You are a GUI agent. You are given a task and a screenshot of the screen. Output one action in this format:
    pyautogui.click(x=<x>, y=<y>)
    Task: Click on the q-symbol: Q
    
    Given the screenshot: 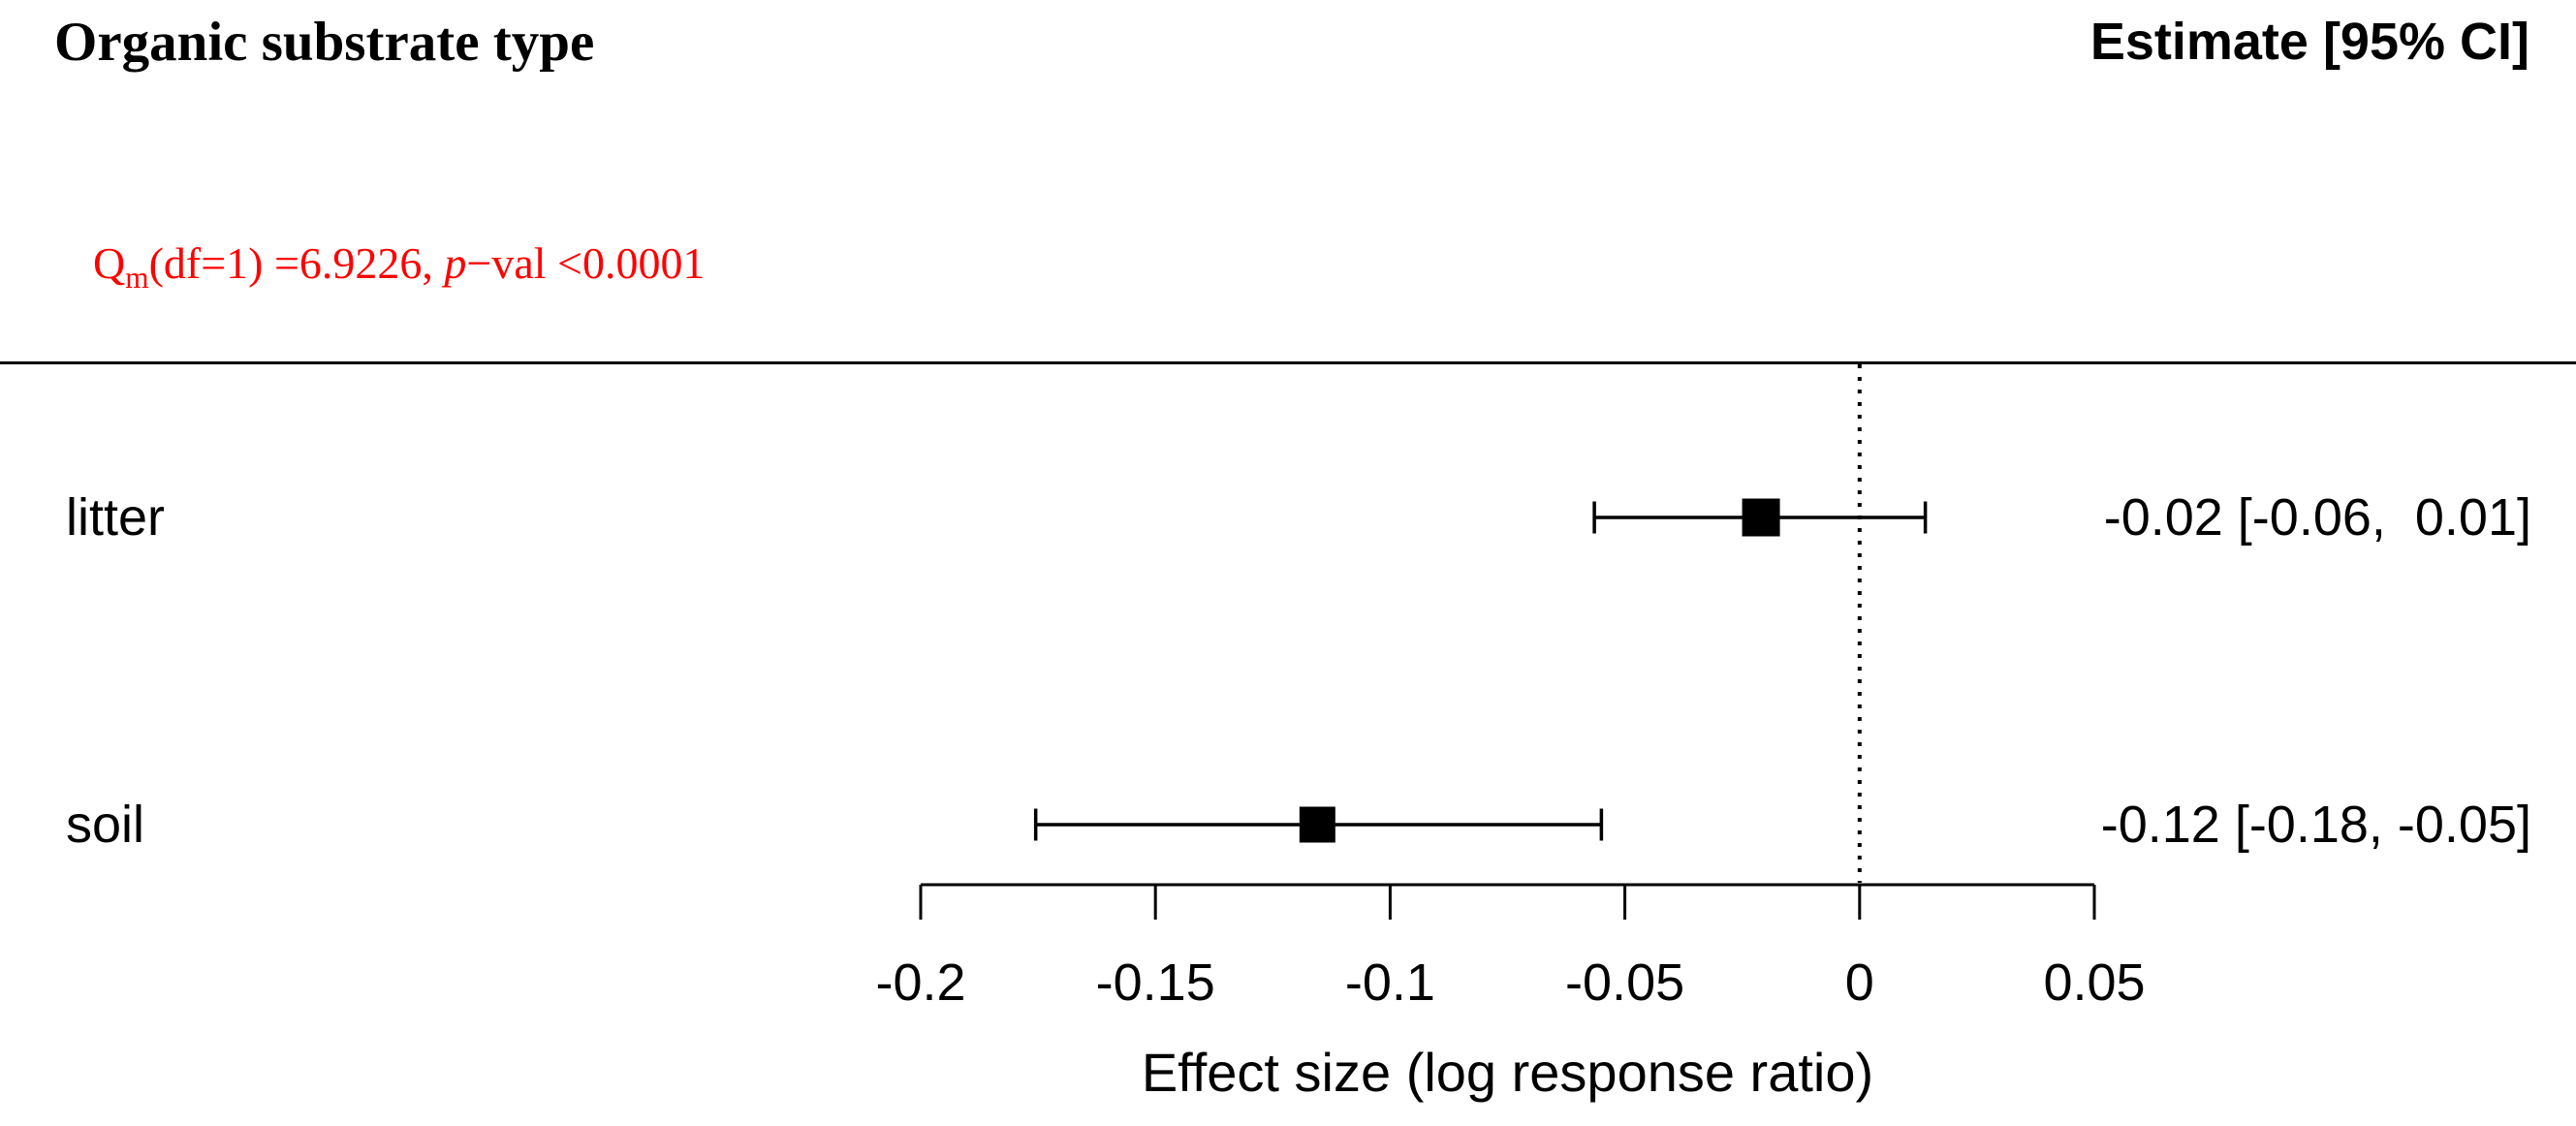 What is the action you would take?
    pyautogui.click(x=109, y=263)
    